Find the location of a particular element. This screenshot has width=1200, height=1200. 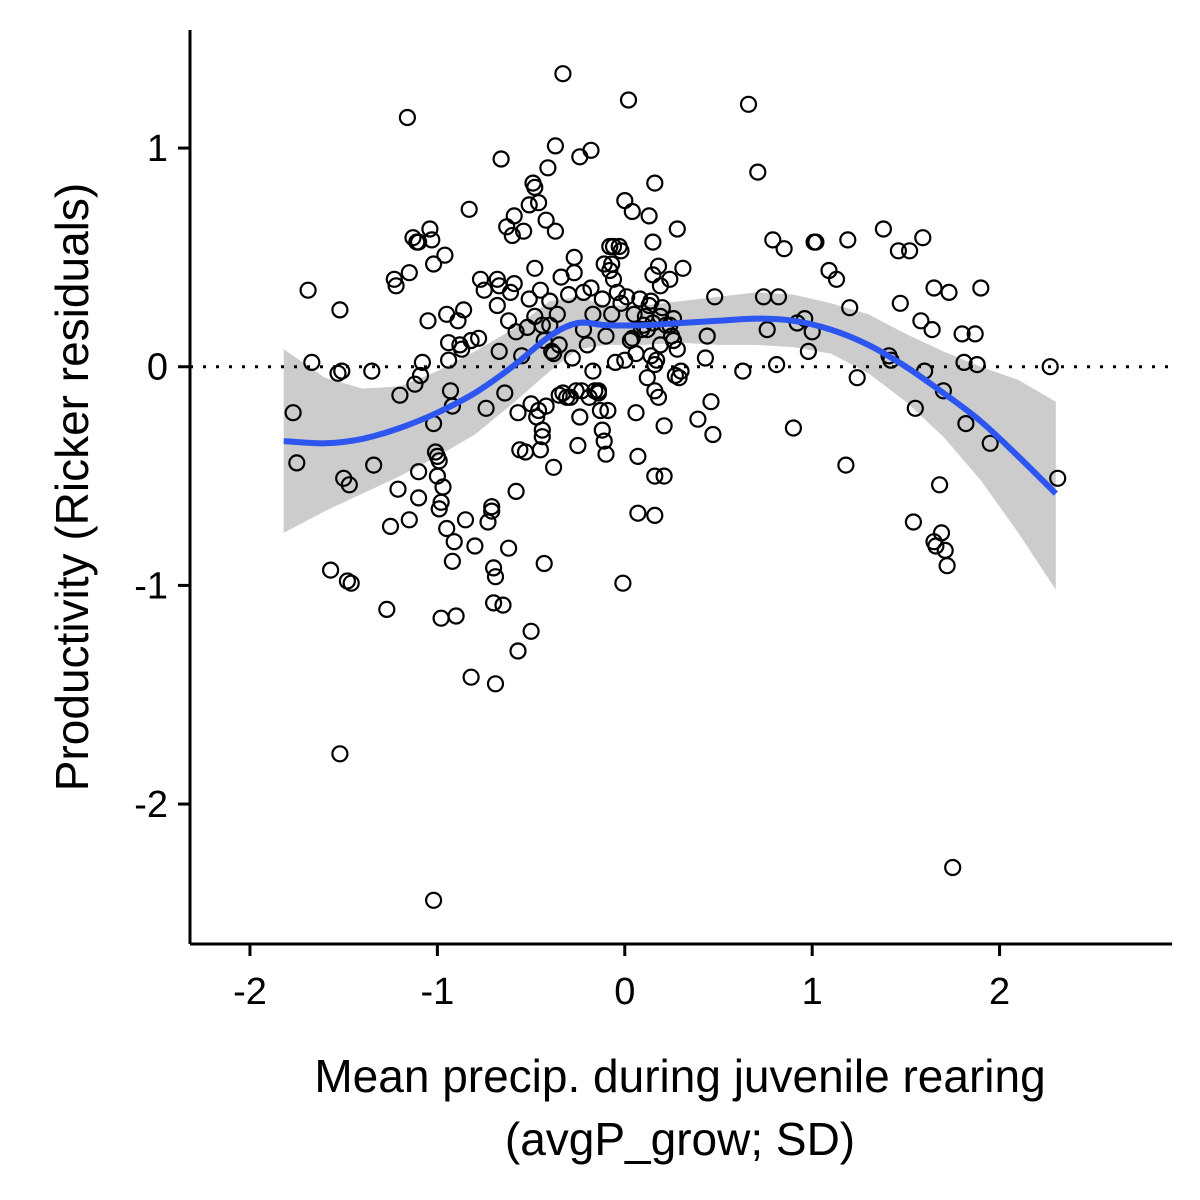

x-tick-label: 1 is located at coordinates (812, 992).